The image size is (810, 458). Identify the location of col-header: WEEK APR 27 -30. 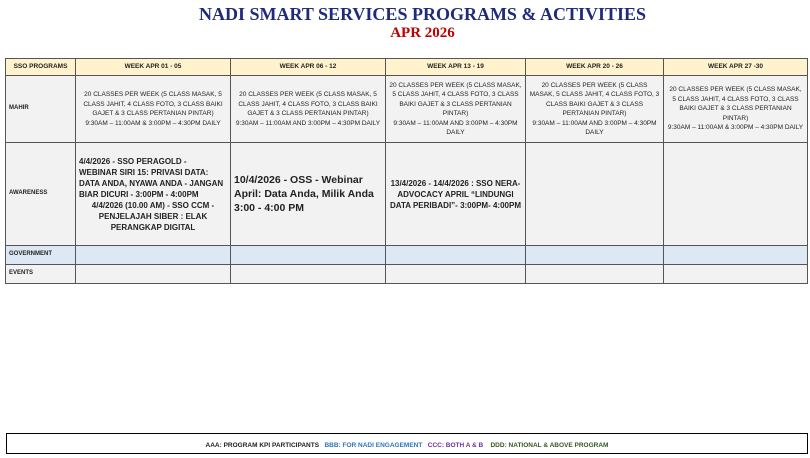
(735, 67).